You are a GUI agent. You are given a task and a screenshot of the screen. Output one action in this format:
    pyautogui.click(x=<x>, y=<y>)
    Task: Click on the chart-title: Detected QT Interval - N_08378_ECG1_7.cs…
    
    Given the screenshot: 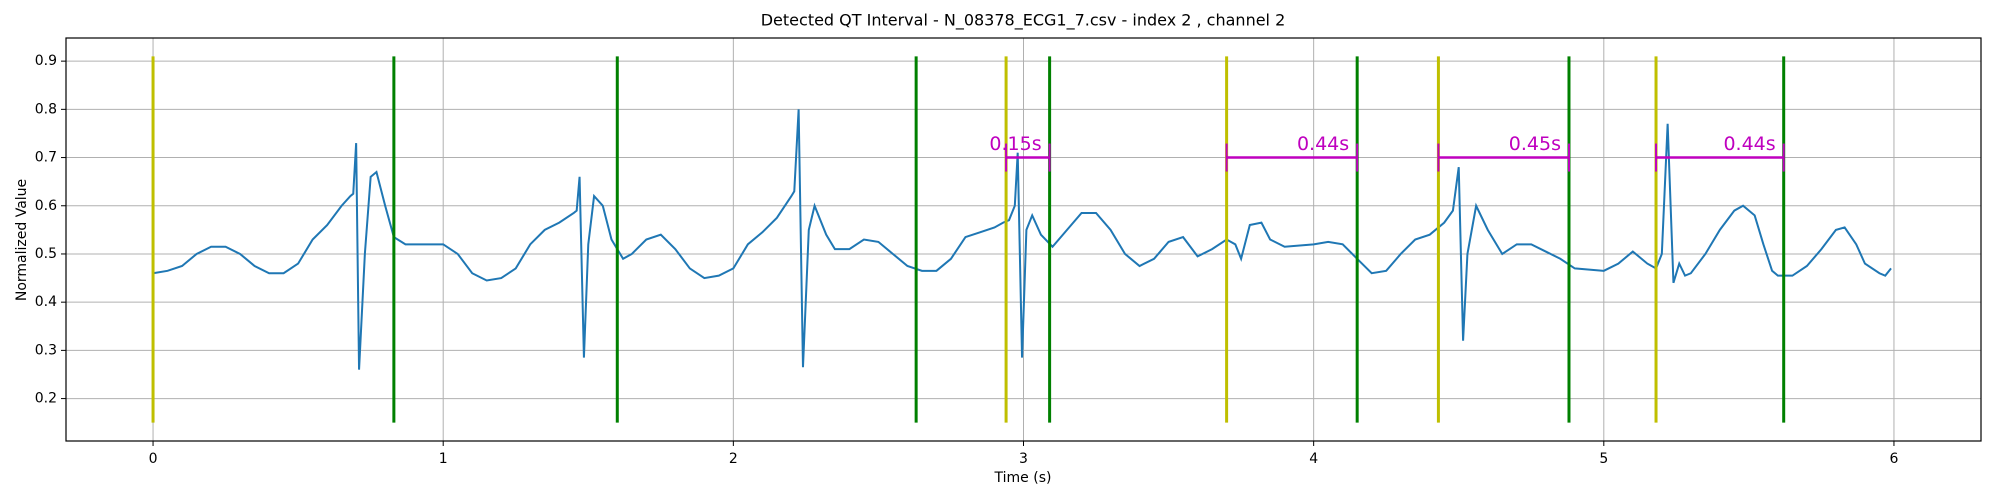 What is the action you would take?
    pyautogui.click(x=1023, y=21)
    